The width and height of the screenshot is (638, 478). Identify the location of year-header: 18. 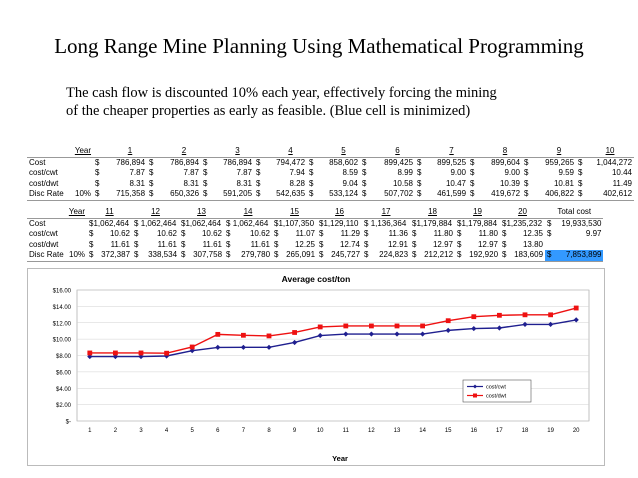
(432, 212).